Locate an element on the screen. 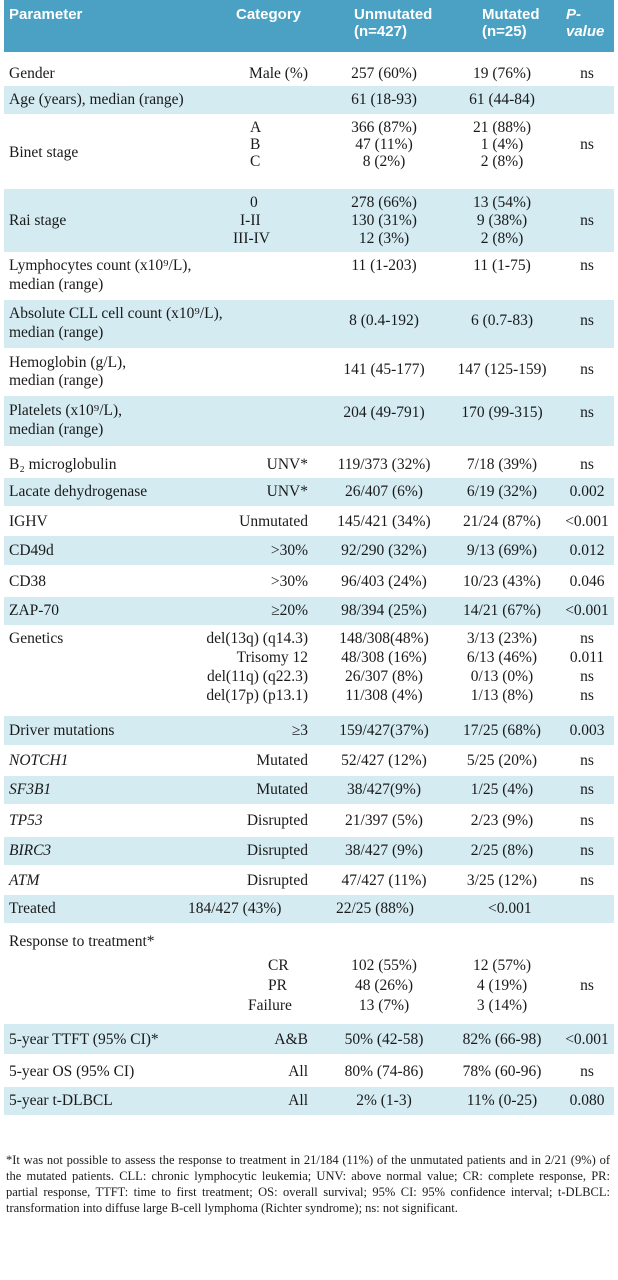 This screenshot has width=618, height=1280. cell-unmutated: 141 (45-177) is located at coordinates (384, 369).